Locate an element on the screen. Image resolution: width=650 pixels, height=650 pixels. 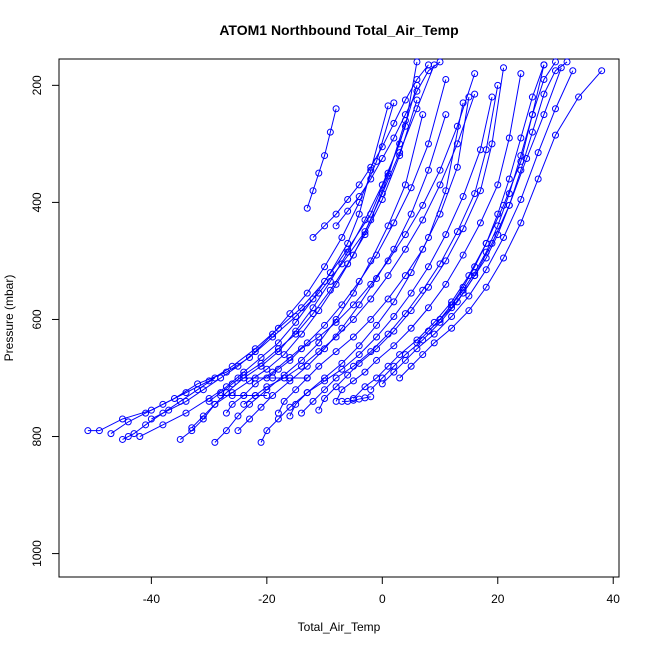
y-tick-label: 600 is located at coordinates (37, 319).